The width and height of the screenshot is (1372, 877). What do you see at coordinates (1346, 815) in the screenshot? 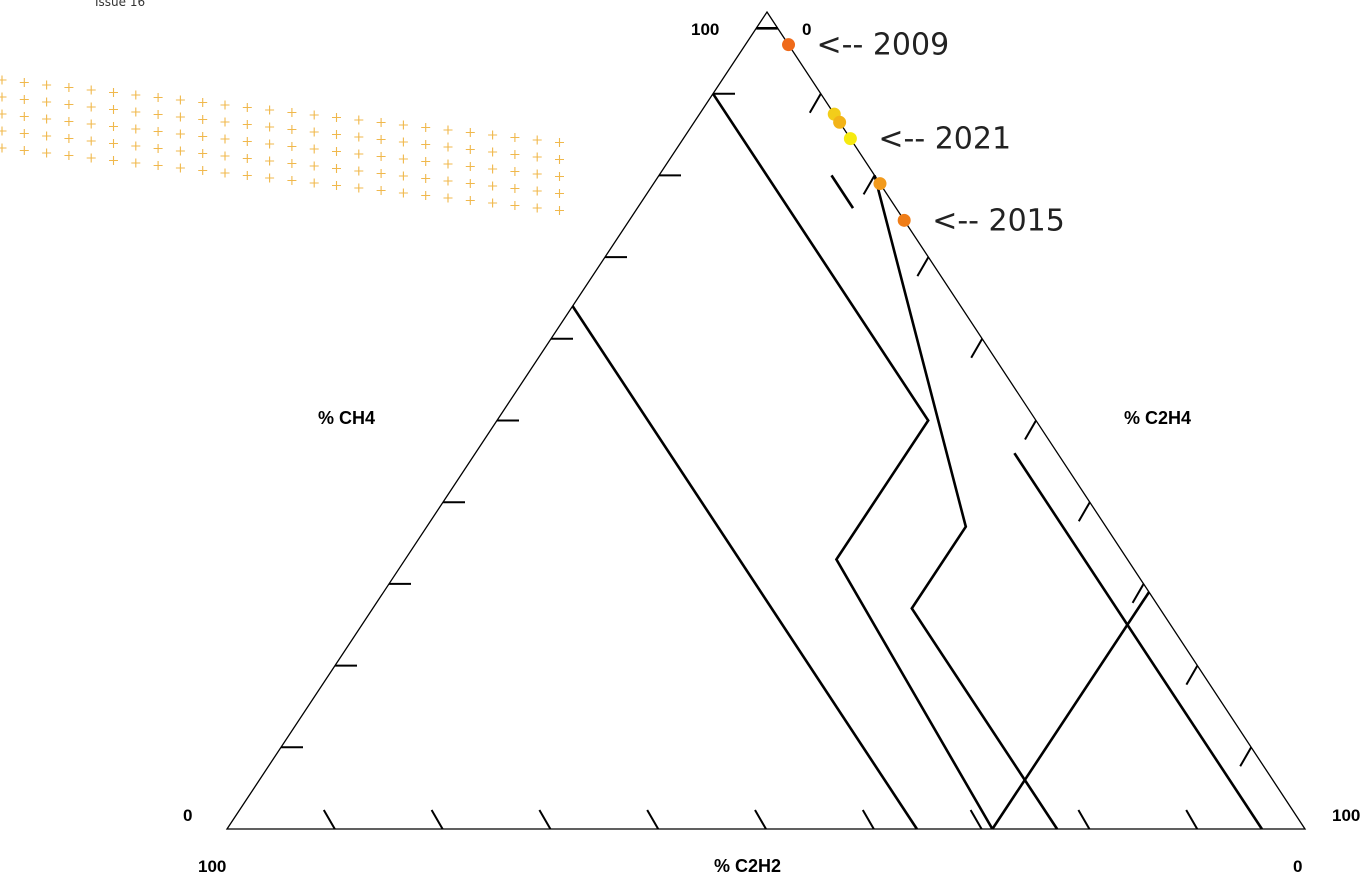
I see `c2h4-max-label: 100` at bounding box center [1346, 815].